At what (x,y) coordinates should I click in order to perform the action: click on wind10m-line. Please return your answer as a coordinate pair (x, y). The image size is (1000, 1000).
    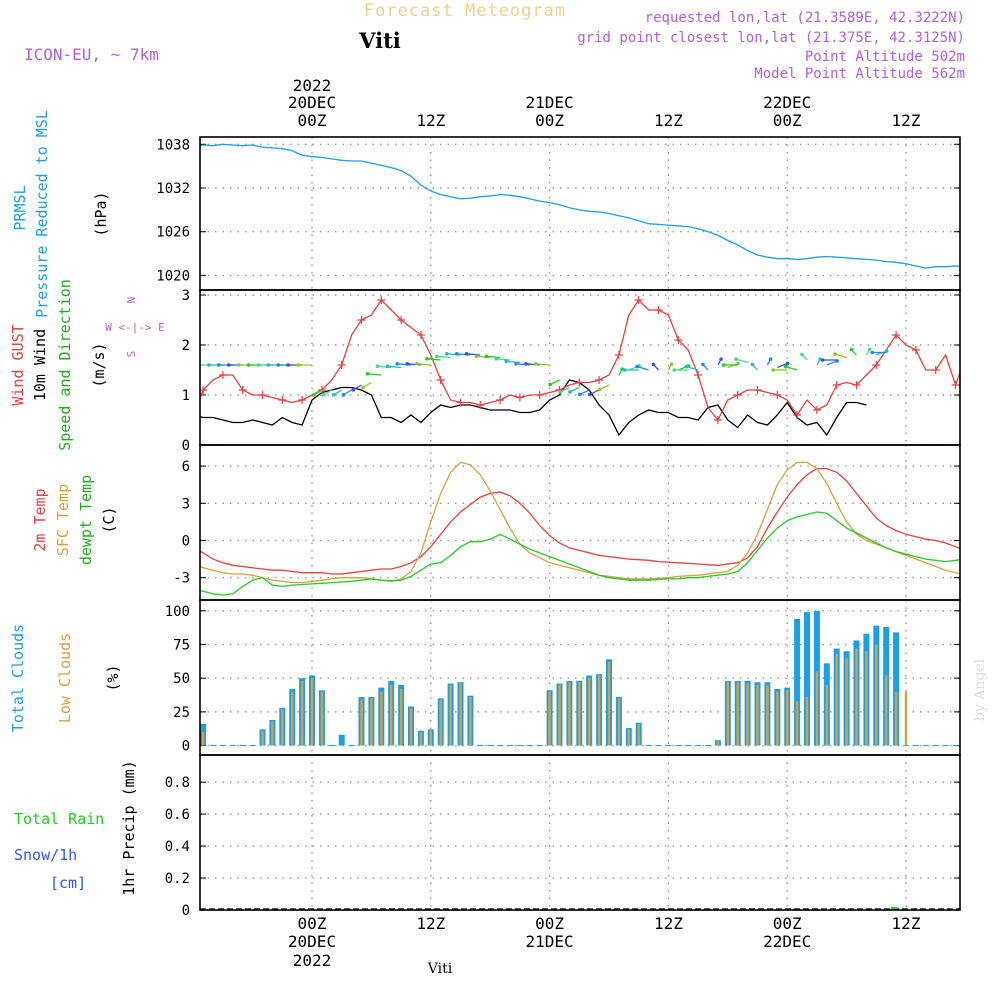
    Looking at the image, I should click on (533, 408).